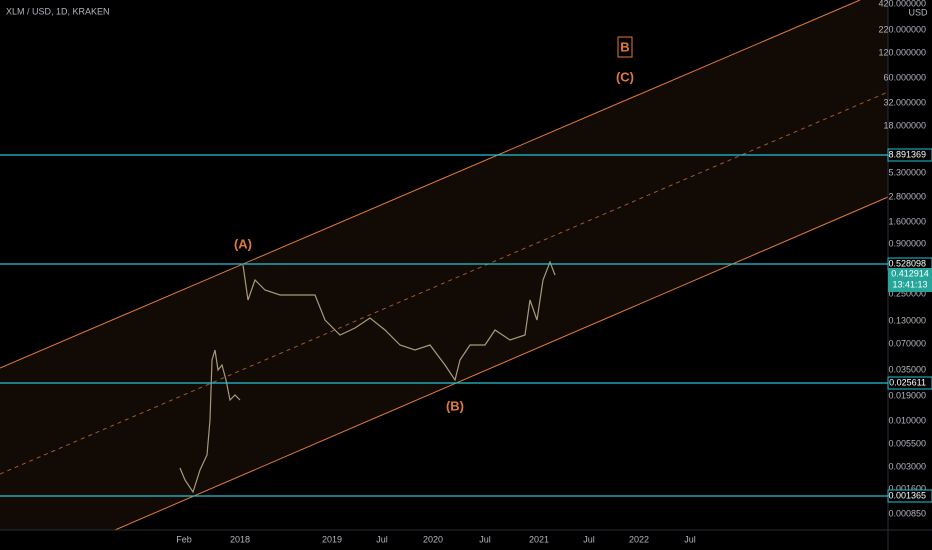 This screenshot has height=550, width=932. I want to click on price-tick-label: 60.000000, so click(904, 77).